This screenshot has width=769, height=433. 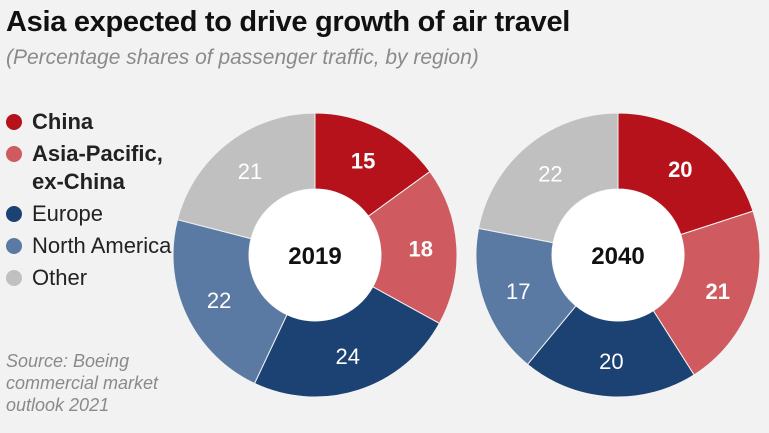 I want to click on slice-label-europe-2019: 24, so click(x=348, y=356).